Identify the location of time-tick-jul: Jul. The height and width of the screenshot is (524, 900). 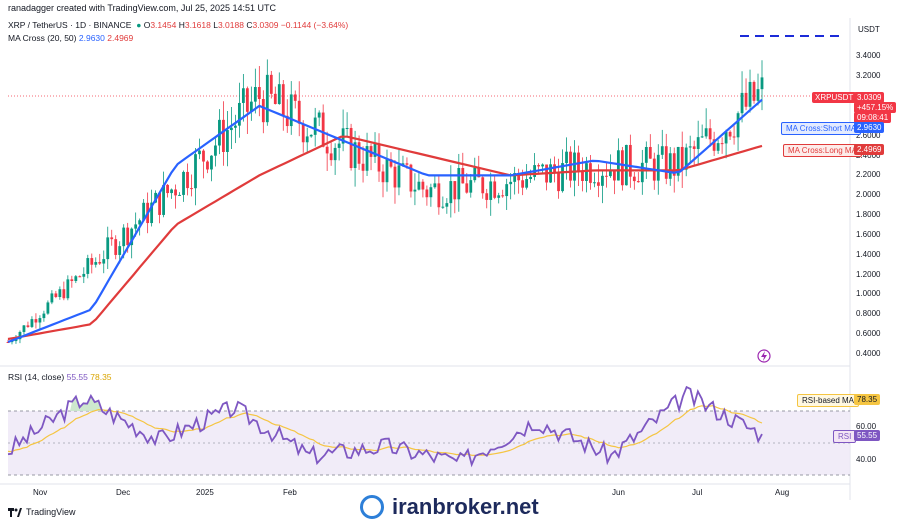
(697, 492).